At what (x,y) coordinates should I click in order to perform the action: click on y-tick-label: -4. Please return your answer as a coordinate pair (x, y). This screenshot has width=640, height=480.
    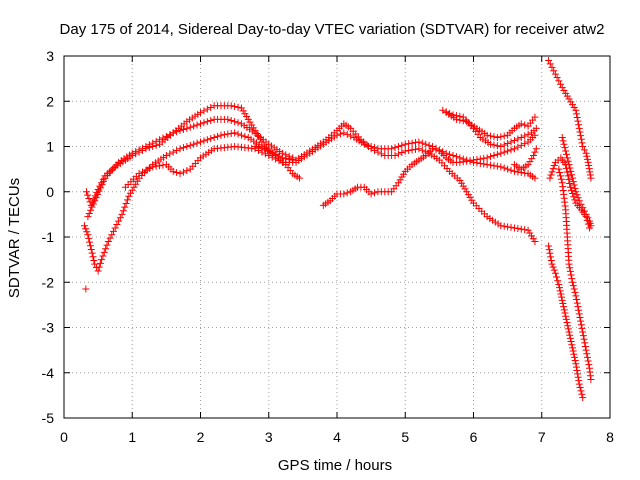
    Looking at the image, I should click on (48, 373).